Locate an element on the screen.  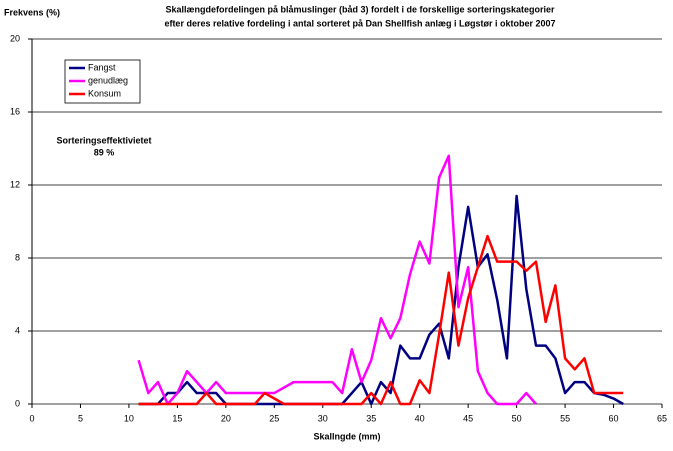
x-tick-label: 20 is located at coordinates (226, 418).